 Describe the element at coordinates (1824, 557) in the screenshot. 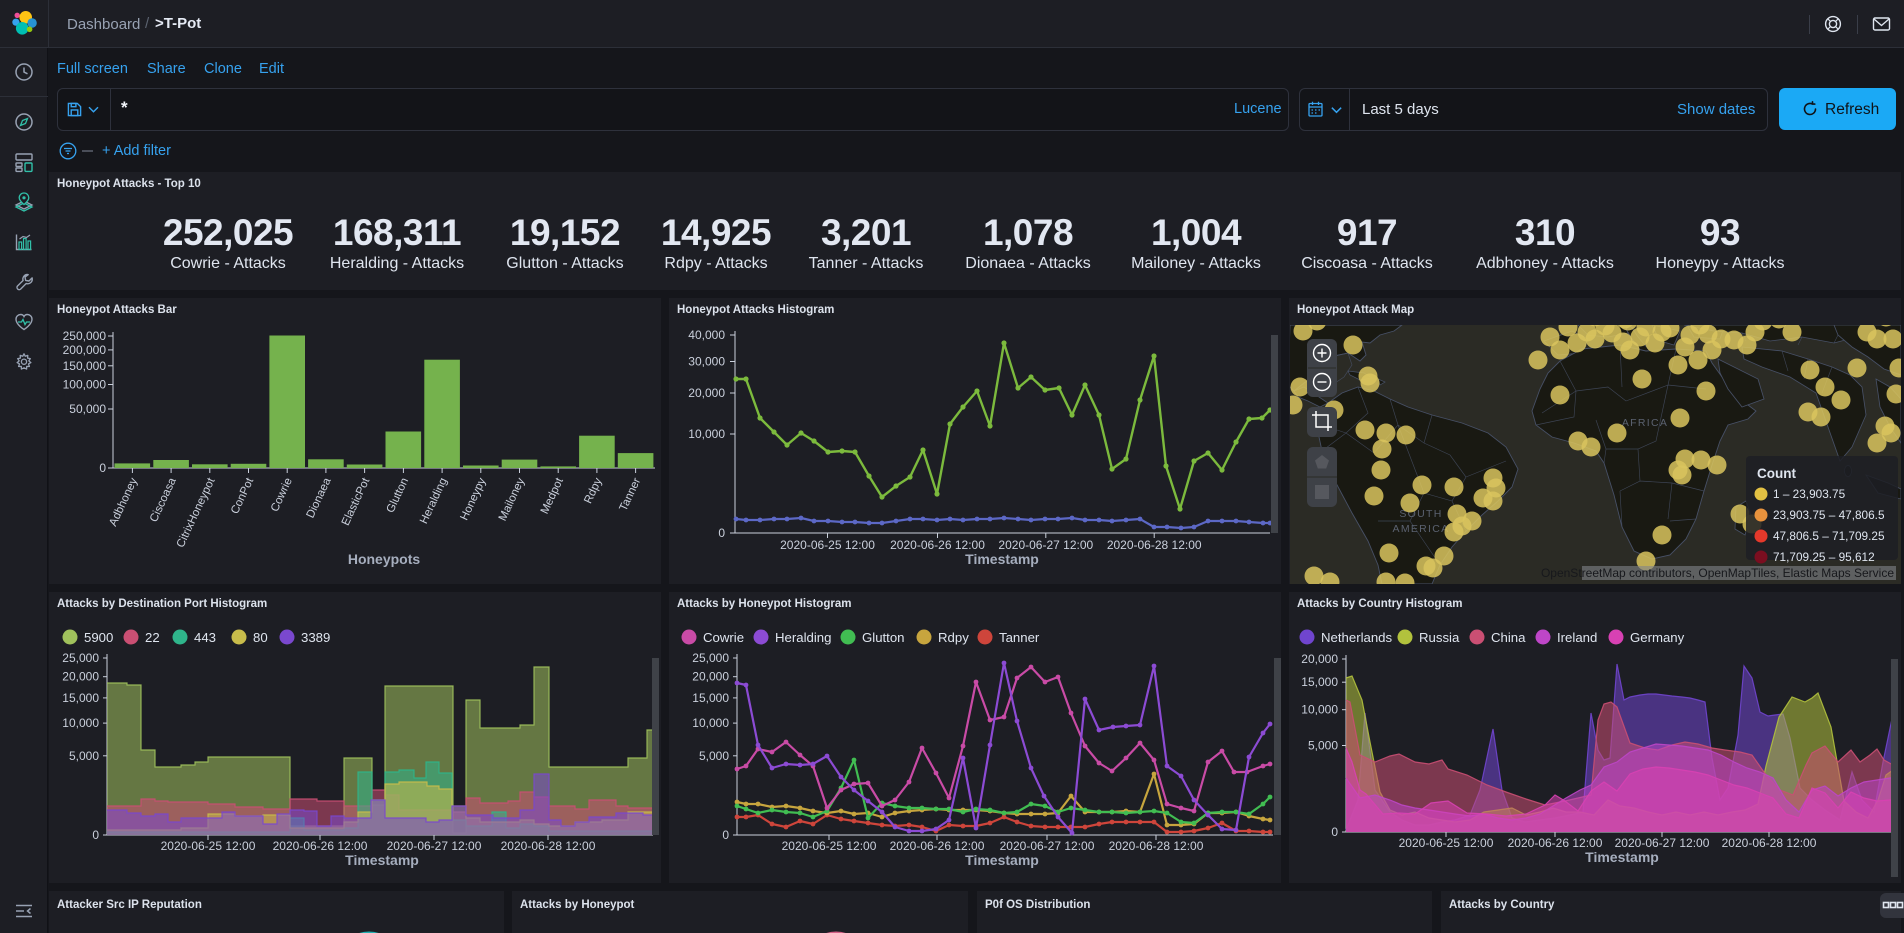

I see `svg-text: 71,709.25 – 95,612` at that location.